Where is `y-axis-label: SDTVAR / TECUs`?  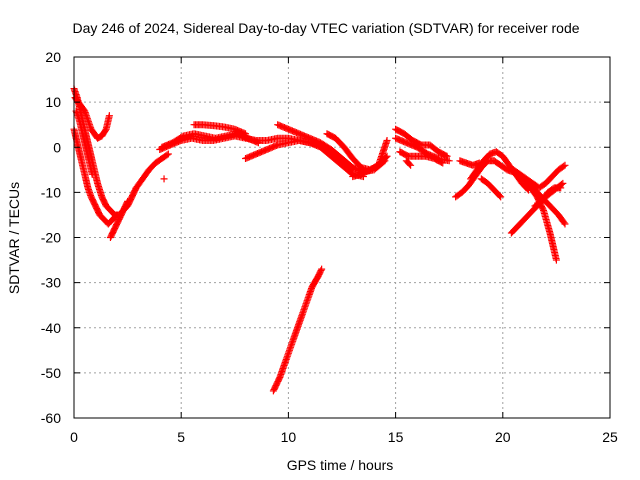 y-axis-label: SDTVAR / TECUs is located at coordinates (14, 238).